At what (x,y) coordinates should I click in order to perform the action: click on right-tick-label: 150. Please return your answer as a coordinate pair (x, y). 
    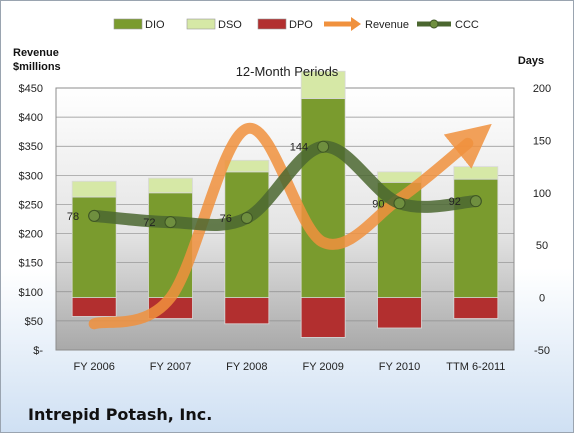
    Looking at the image, I should click on (542, 141).